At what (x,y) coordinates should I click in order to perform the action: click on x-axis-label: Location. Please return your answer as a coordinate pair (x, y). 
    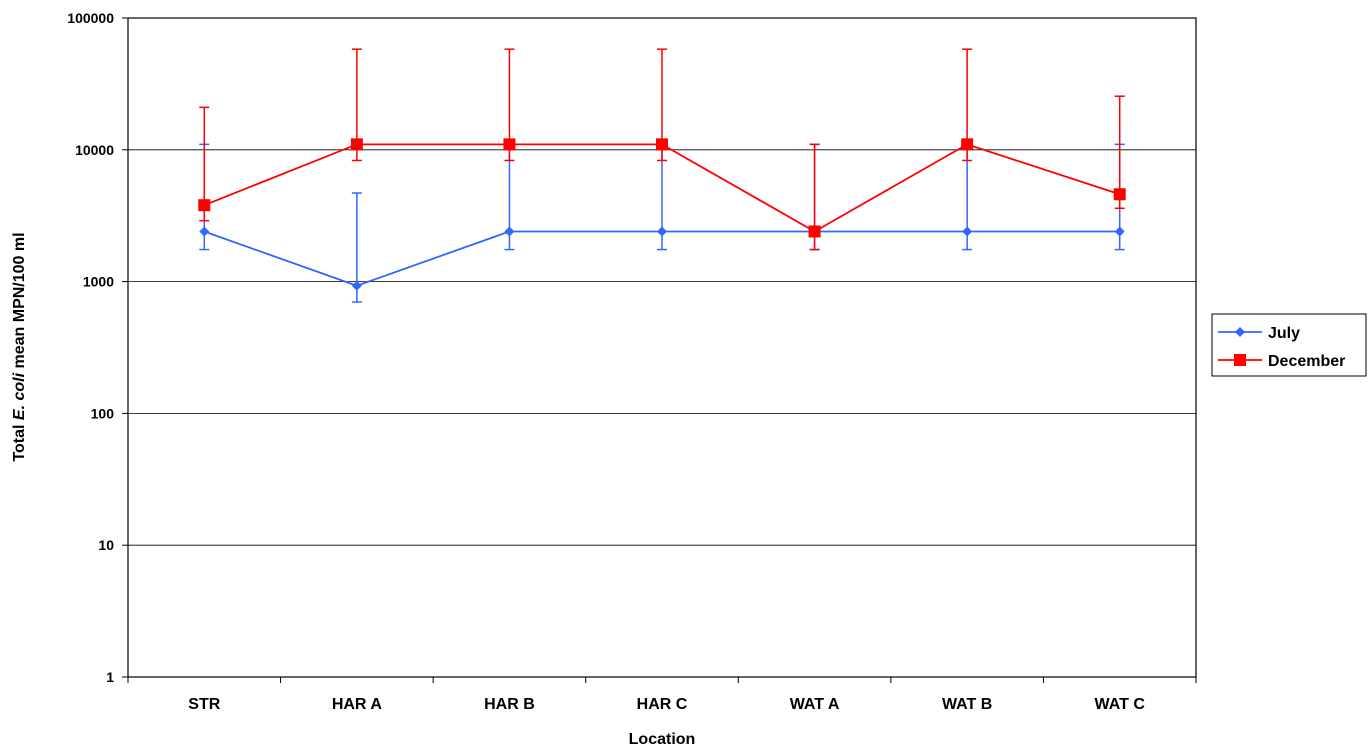
    Looking at the image, I should click on (662, 739).